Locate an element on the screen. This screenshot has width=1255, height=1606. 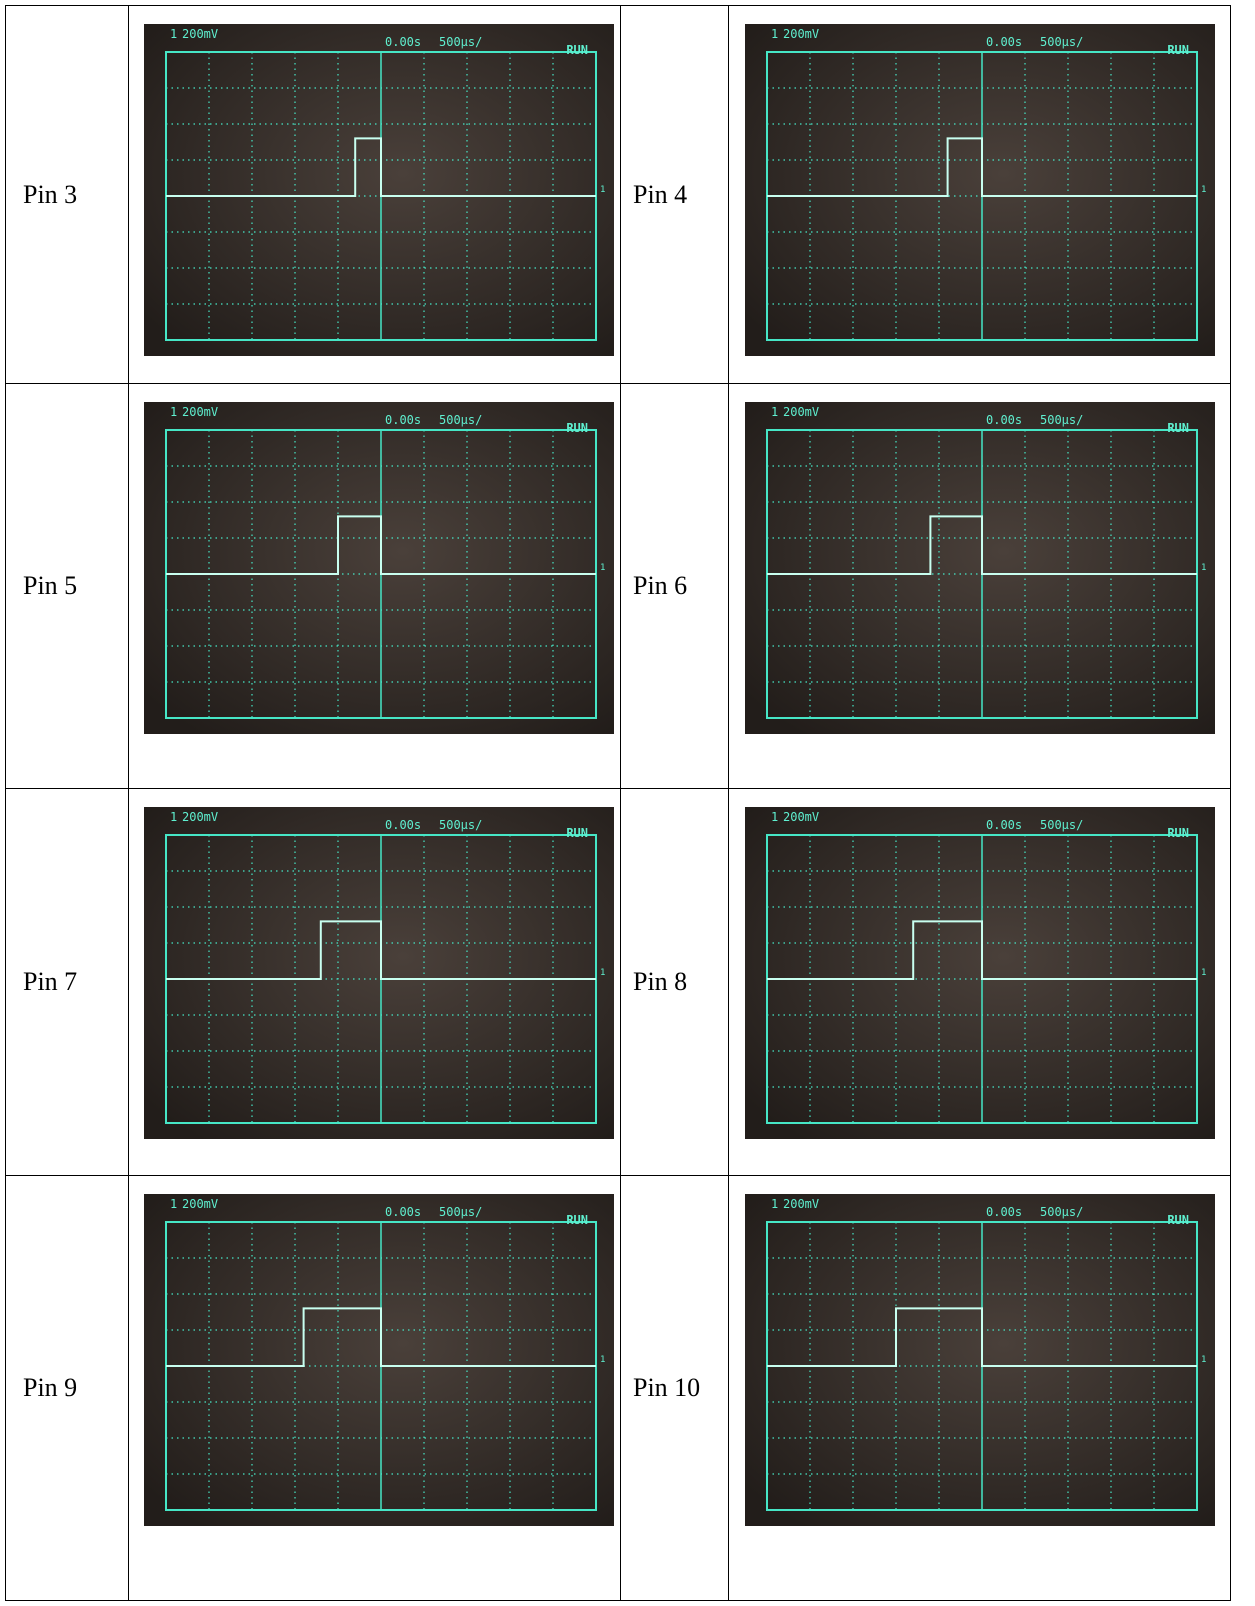
pin-label: Pin 4 is located at coordinates (674, 194).